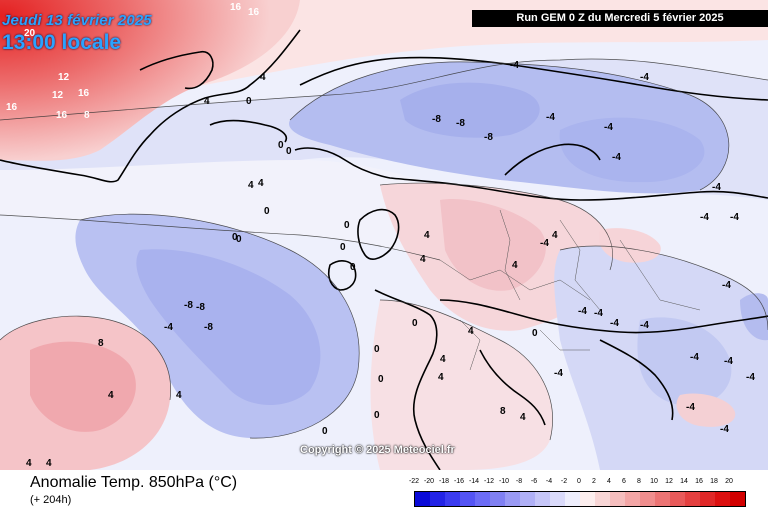 The image size is (768, 512). Describe the element at coordinates (754, 317) in the screenshot. I see `cool-black-sea` at that location.